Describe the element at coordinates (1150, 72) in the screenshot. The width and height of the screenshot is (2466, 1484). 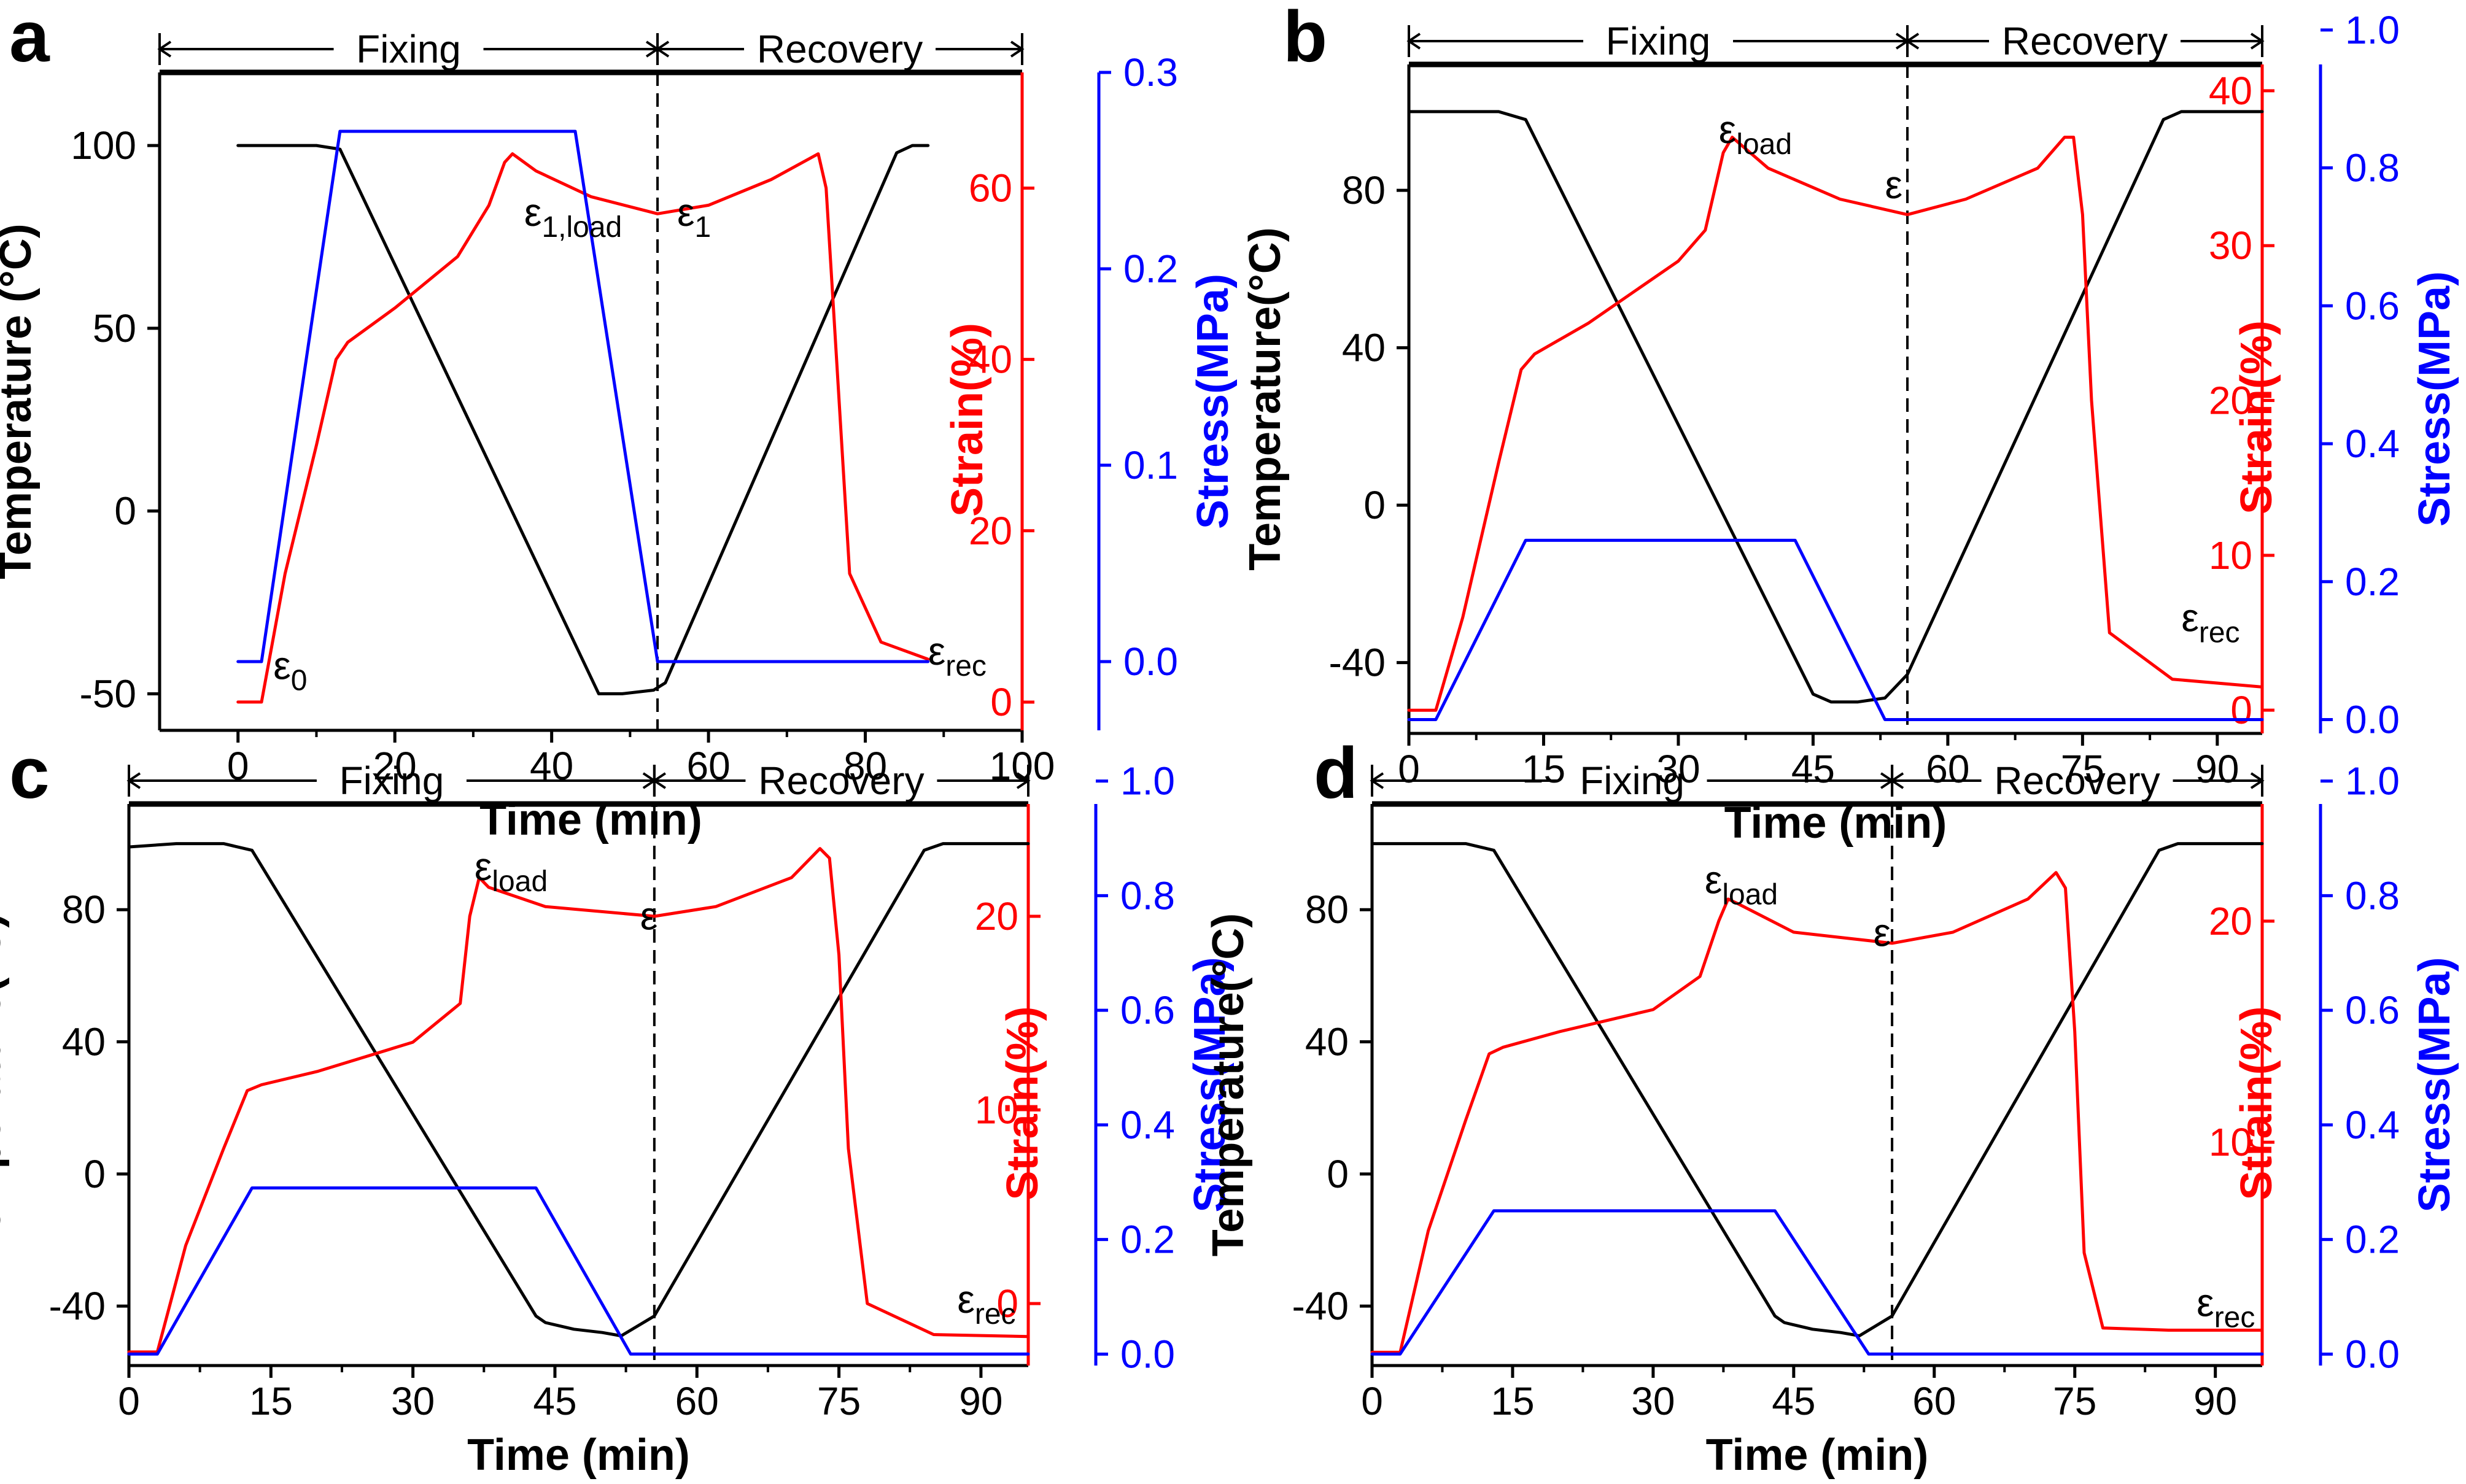
I see `stress-tick-label: 0.3` at that location.